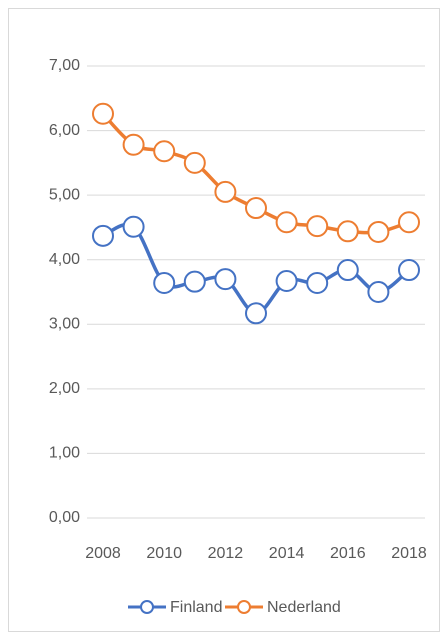 The image size is (448, 641). What do you see at coordinates (164, 553) in the screenshot?
I see `x-tick-label: 2010` at bounding box center [164, 553].